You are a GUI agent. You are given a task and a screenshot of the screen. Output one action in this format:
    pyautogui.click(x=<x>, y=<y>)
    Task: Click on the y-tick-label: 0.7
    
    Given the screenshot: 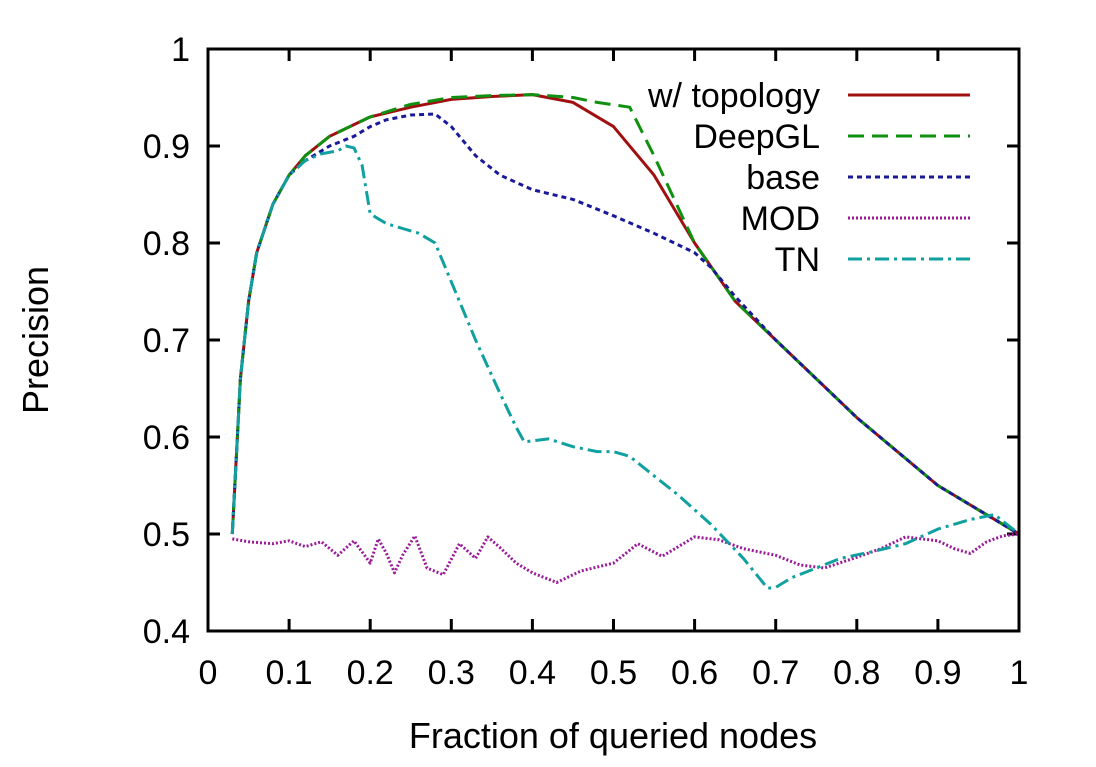 What is the action you would take?
    pyautogui.click(x=166, y=341)
    